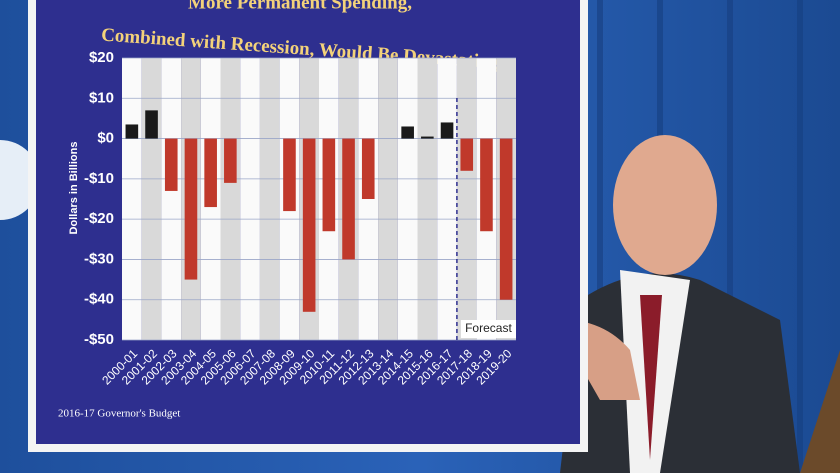  What do you see at coordinates (99, 258) in the screenshot?
I see `y-tick-label: -$30` at bounding box center [99, 258].